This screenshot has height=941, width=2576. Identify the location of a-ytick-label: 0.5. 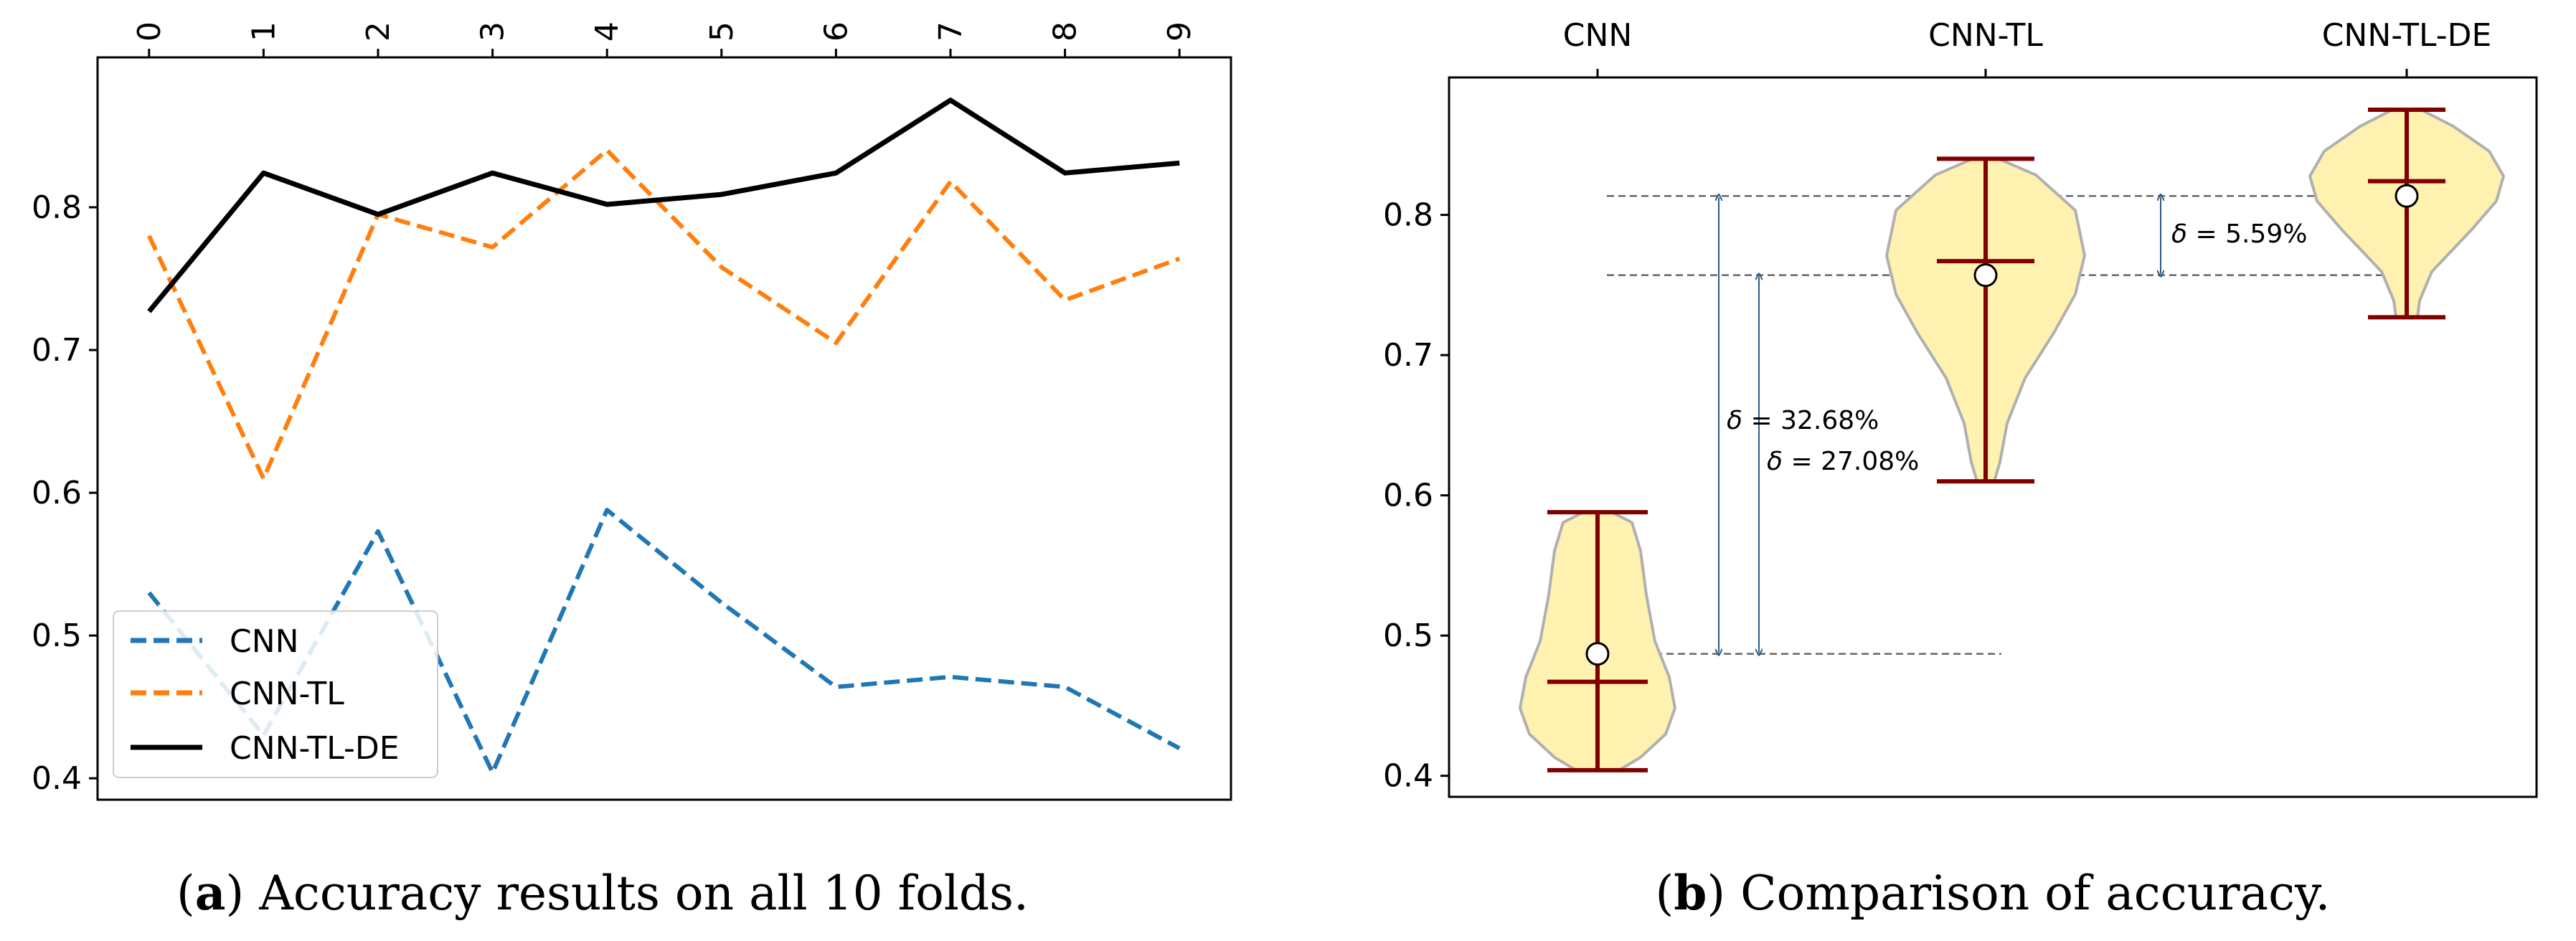
(57, 636).